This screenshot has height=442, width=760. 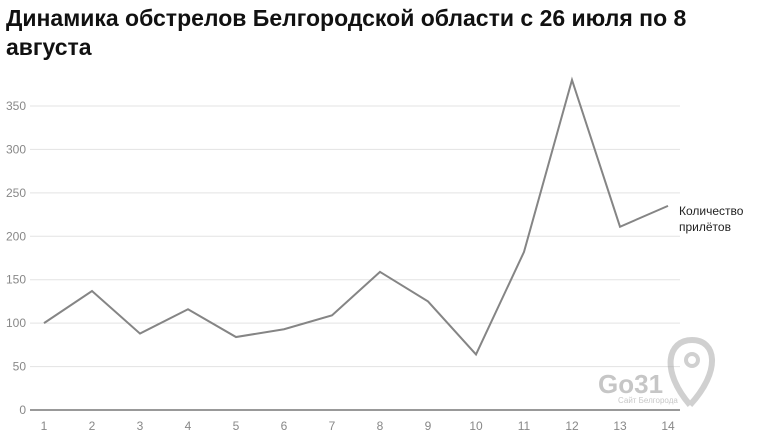 I want to click on x-tick-label: 2, so click(x=92, y=426).